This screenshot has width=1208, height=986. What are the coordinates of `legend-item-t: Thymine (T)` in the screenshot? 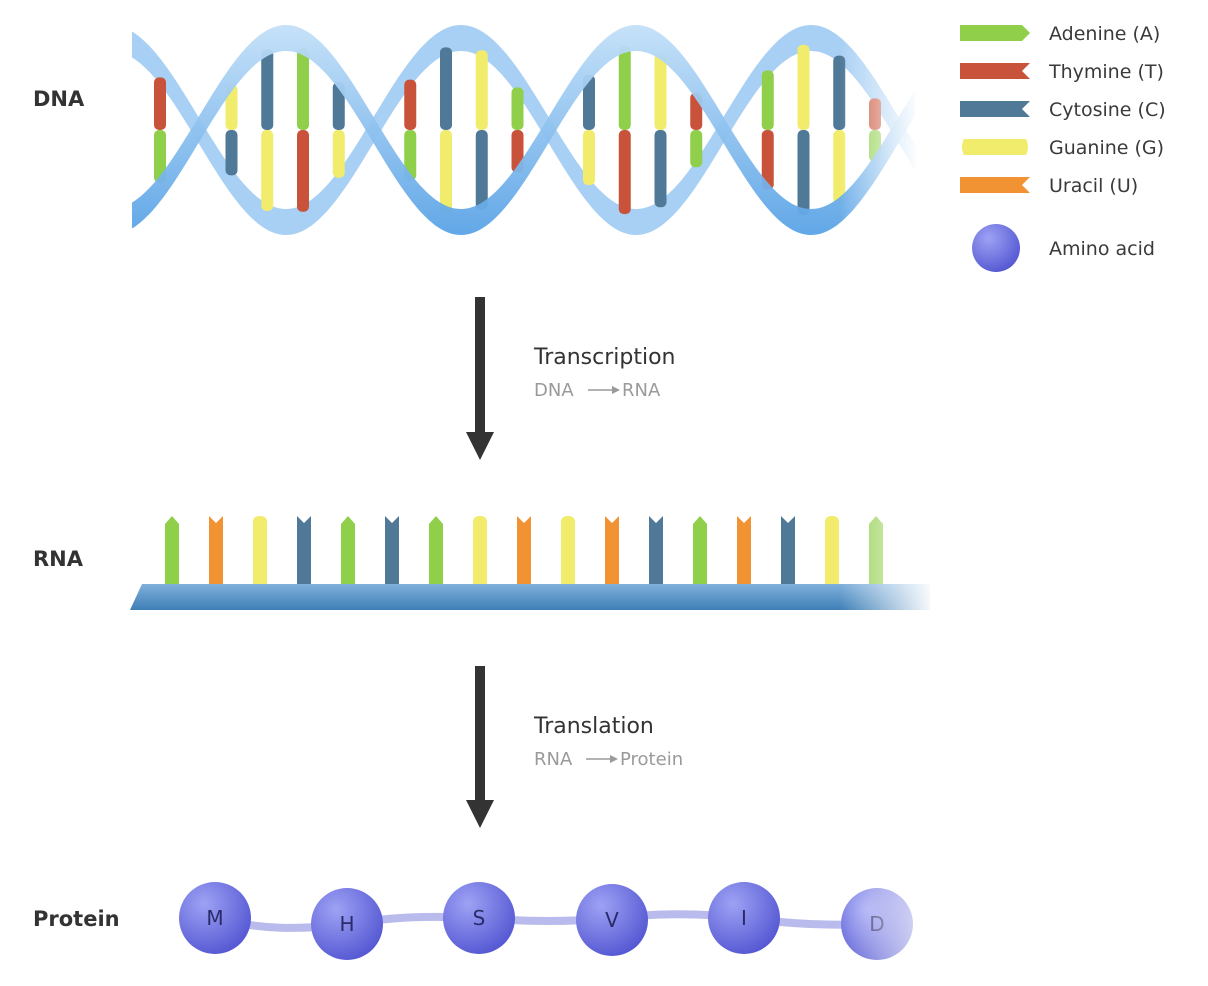 It's located at (1062, 72).